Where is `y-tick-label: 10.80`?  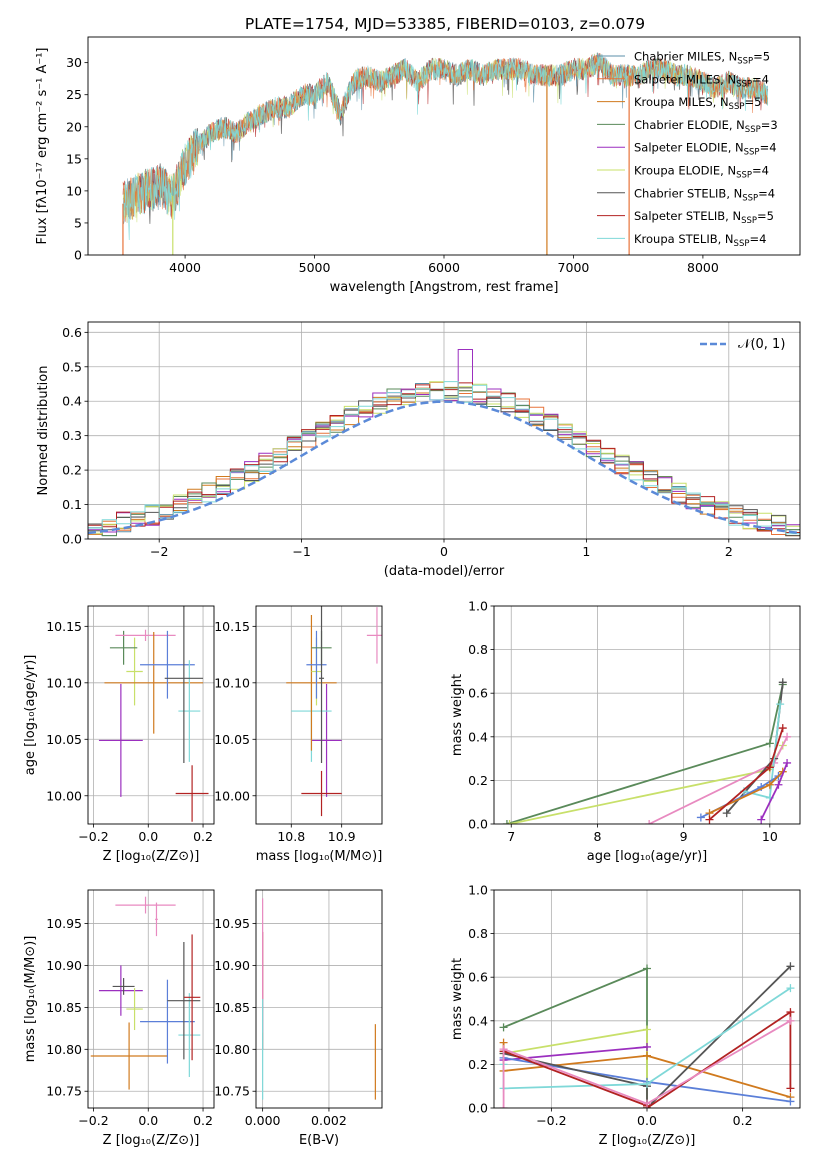
y-tick-label: 10.80 is located at coordinates (64, 1049).